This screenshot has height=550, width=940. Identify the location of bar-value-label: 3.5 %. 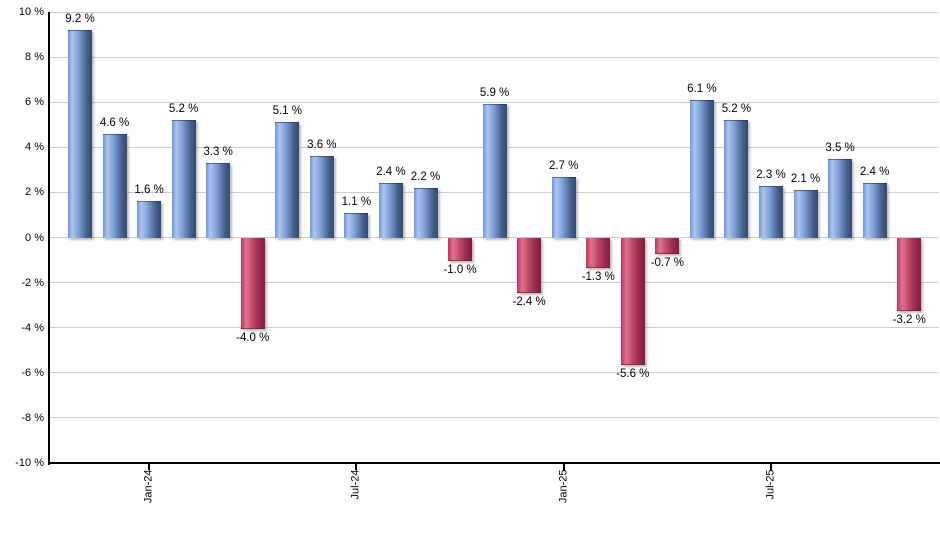
(840, 147).